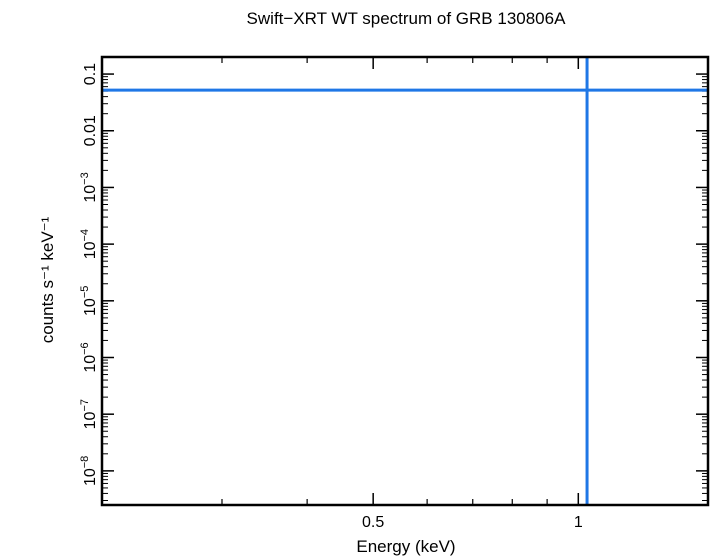 The image size is (710, 556). I want to click on y-tick-label: 0.01, so click(90, 130).